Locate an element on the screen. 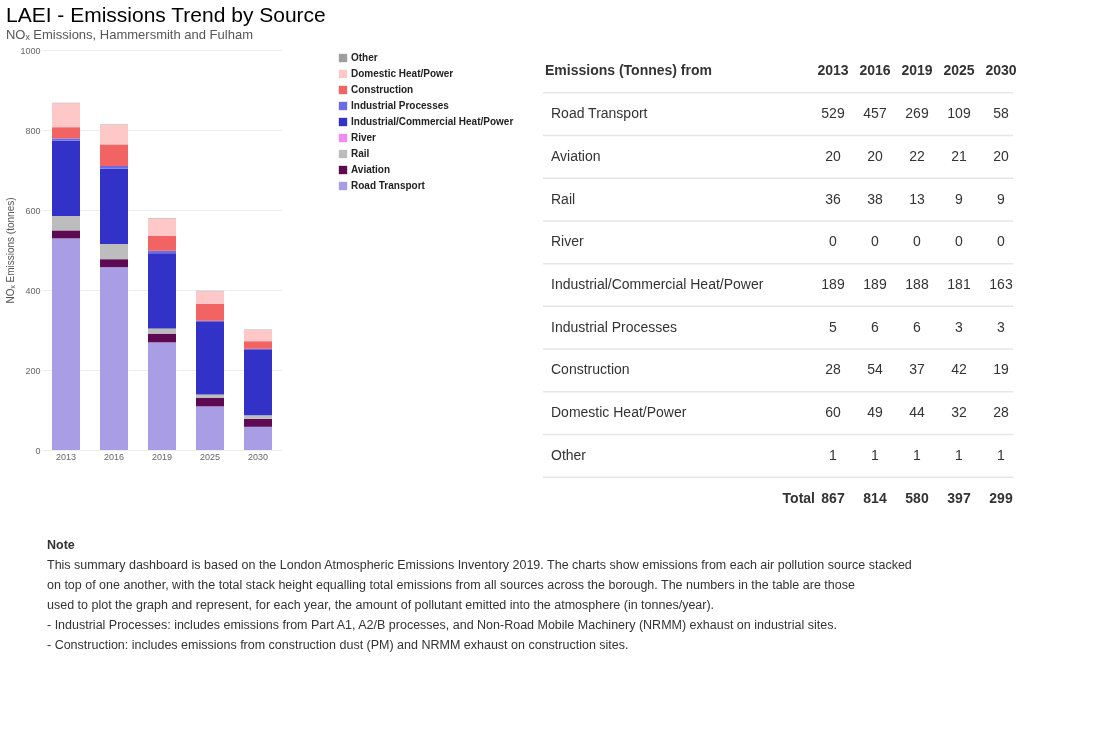  legend-label: River is located at coordinates (364, 137).